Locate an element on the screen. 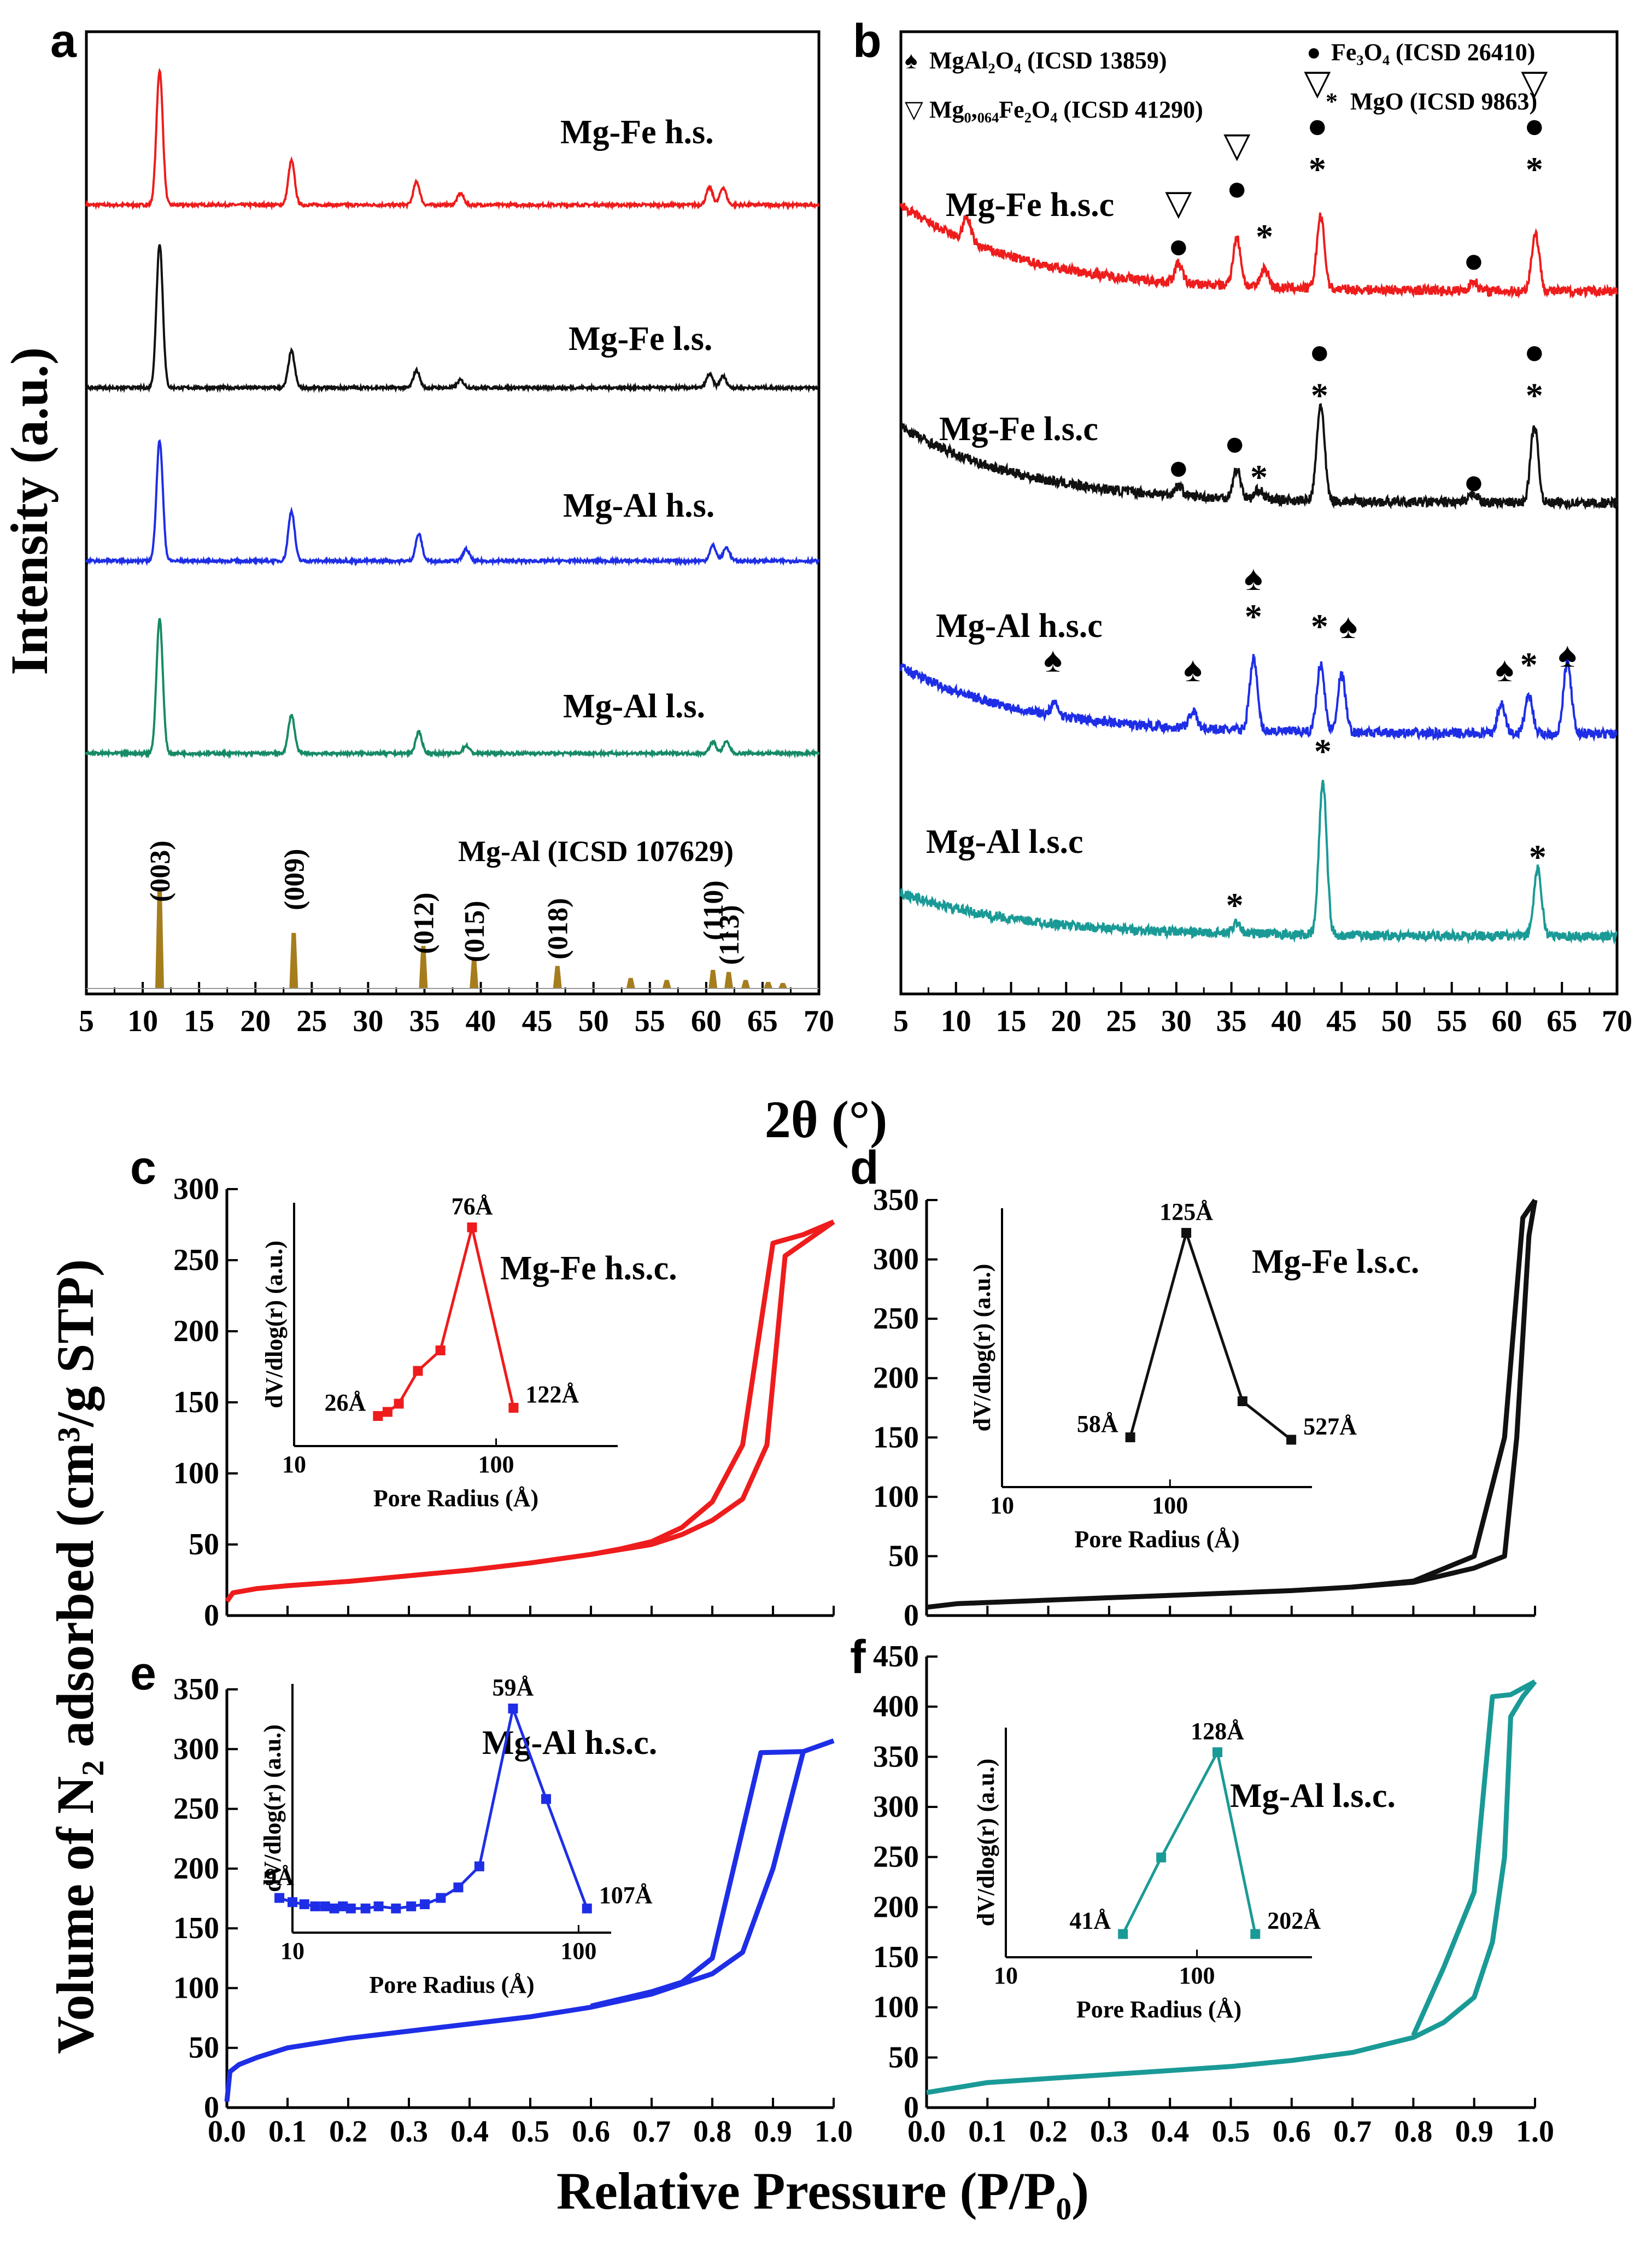 Image resolution: width=1652 pixels, height=2241 pixels. x-tick-label: 0.0 is located at coordinates (227, 2132).